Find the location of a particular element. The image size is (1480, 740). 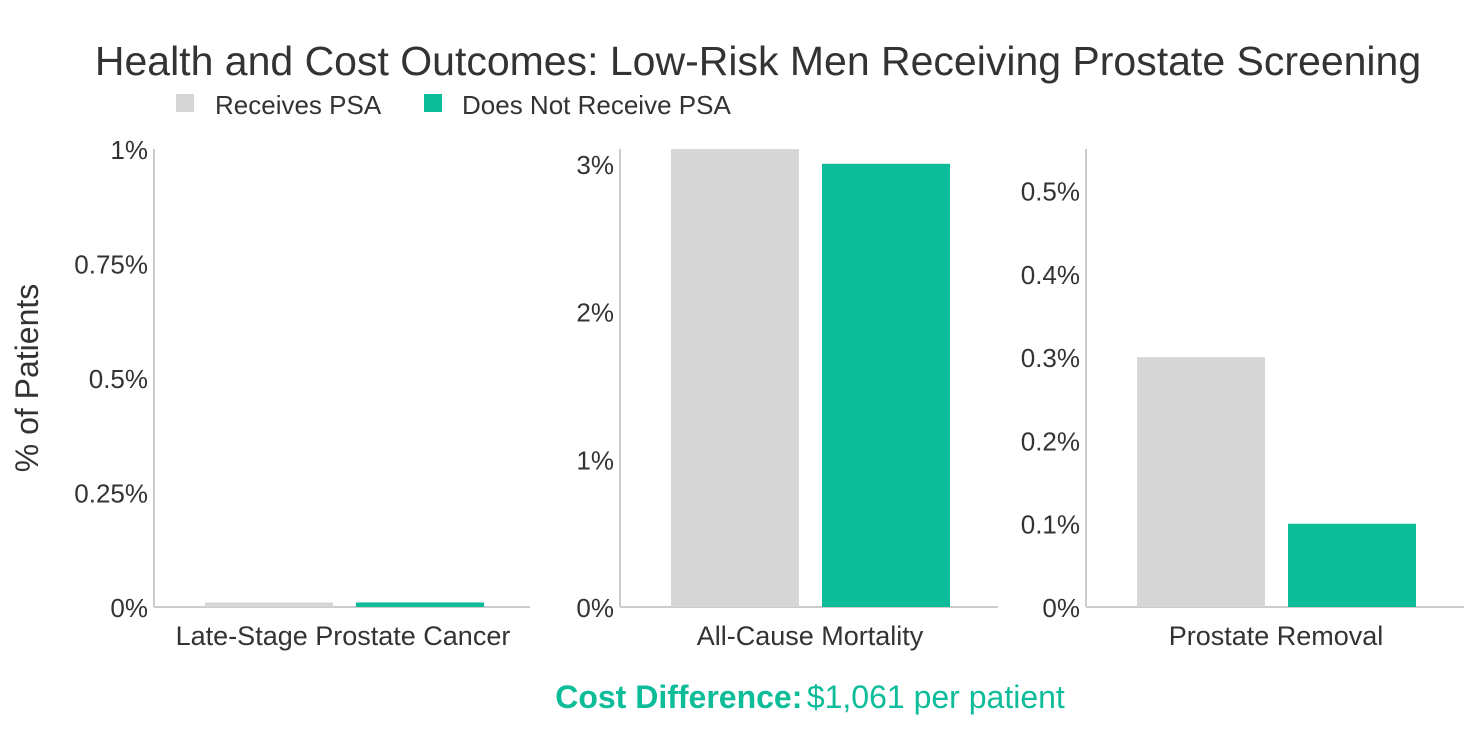

x-category-label: Prostate Removal is located at coordinates (1276, 636).